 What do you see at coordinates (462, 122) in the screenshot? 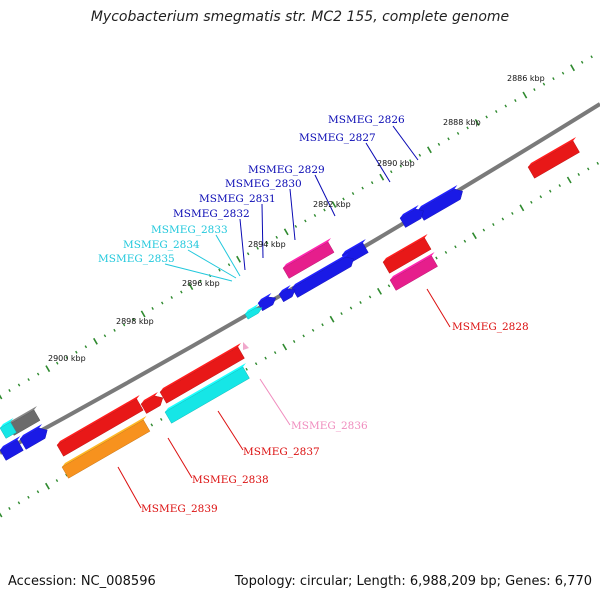
I see `kbp-label: 2888 kbp` at bounding box center [462, 122].